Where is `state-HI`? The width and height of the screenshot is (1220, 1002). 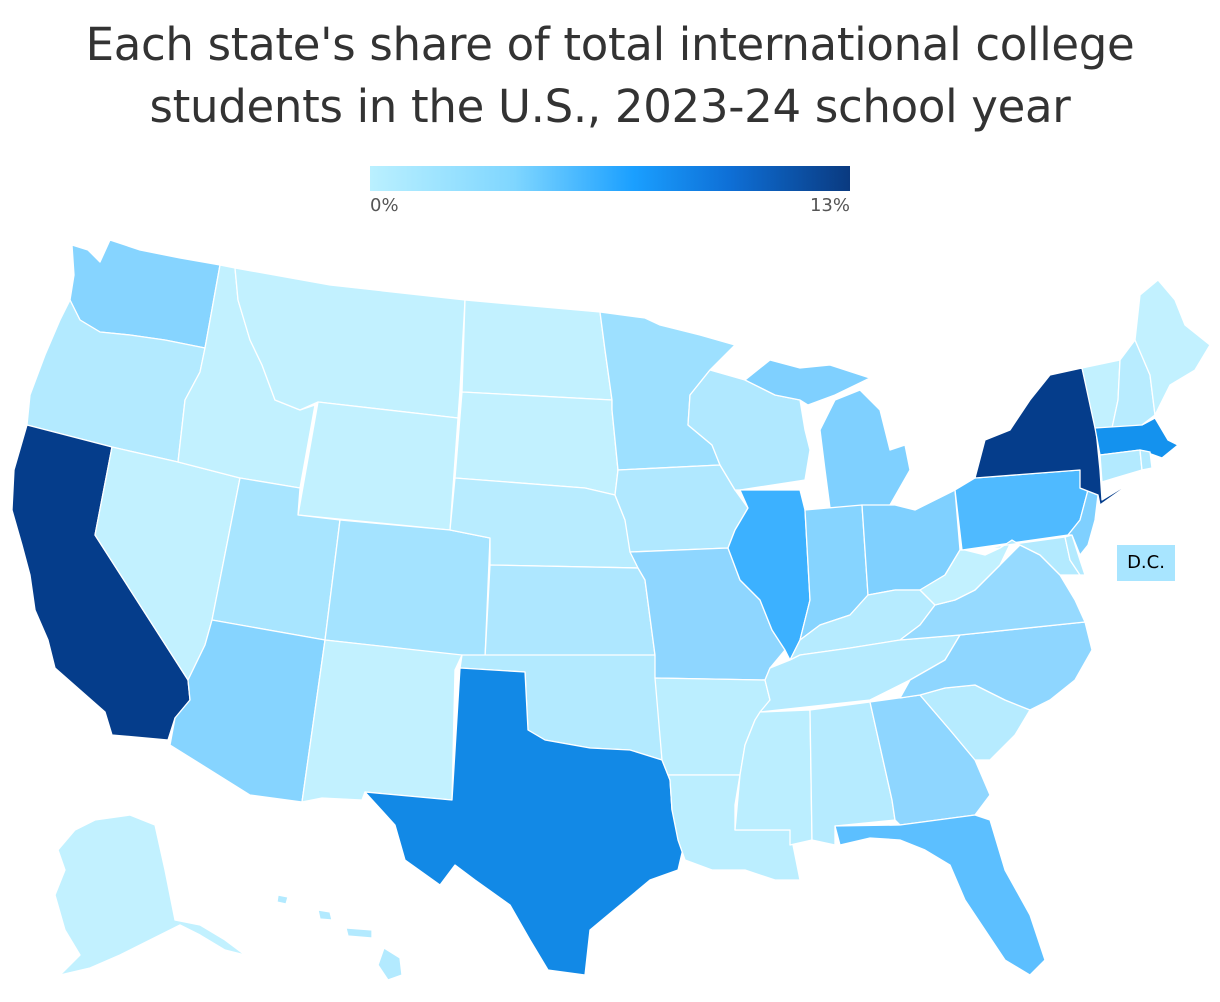 state-HI is located at coordinates (339, 937).